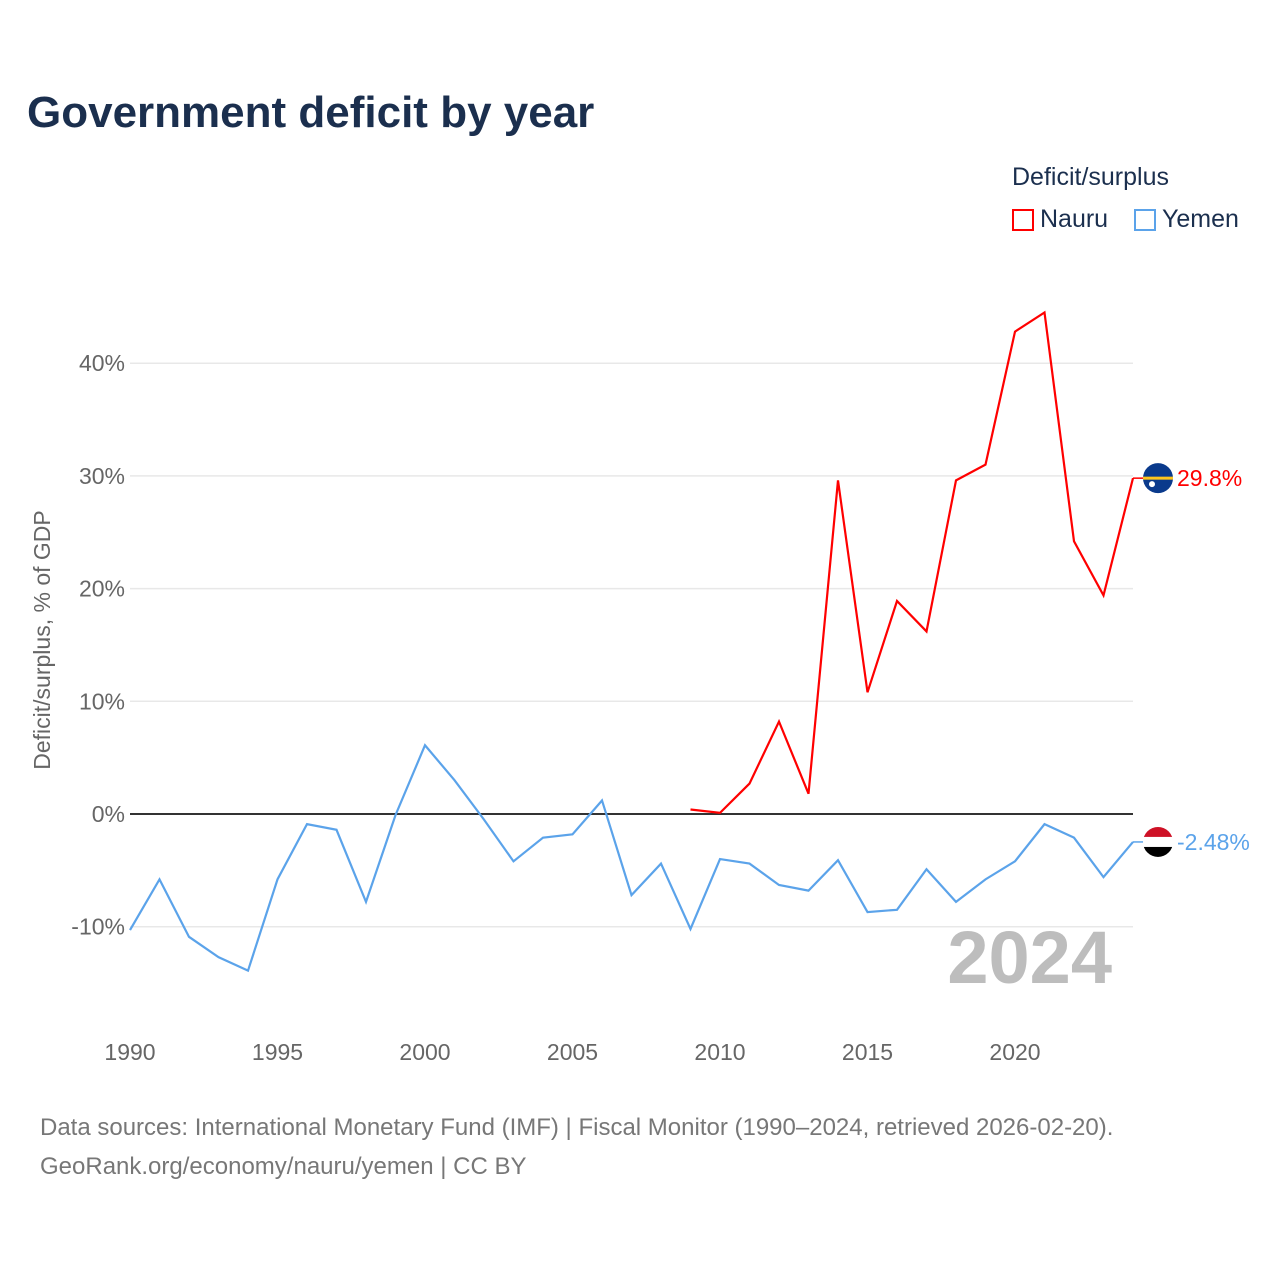  What do you see at coordinates (42, 639) in the screenshot?
I see `y-axis-label: Deficit/surplus, % of GDP` at bounding box center [42, 639].